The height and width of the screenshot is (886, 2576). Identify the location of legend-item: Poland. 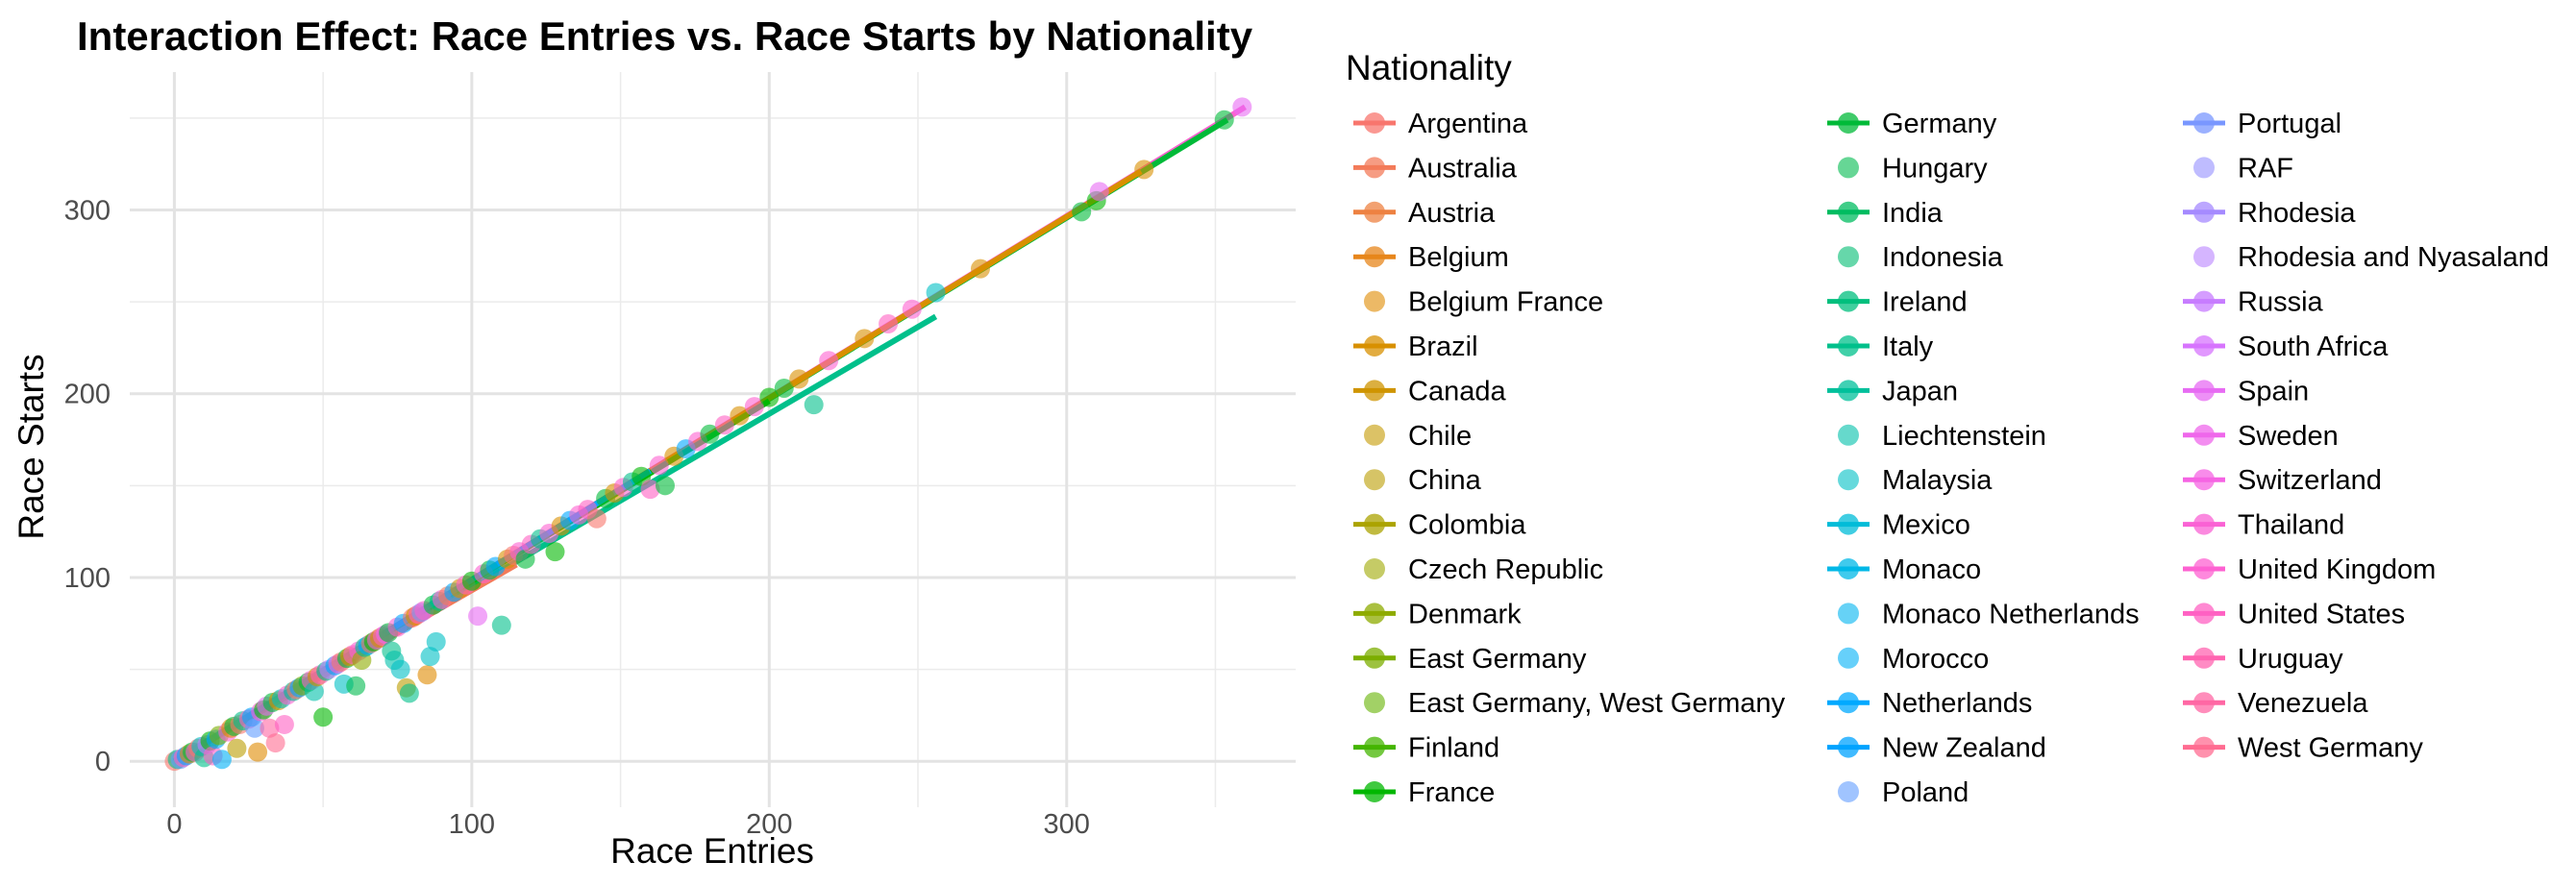
(1903, 793).